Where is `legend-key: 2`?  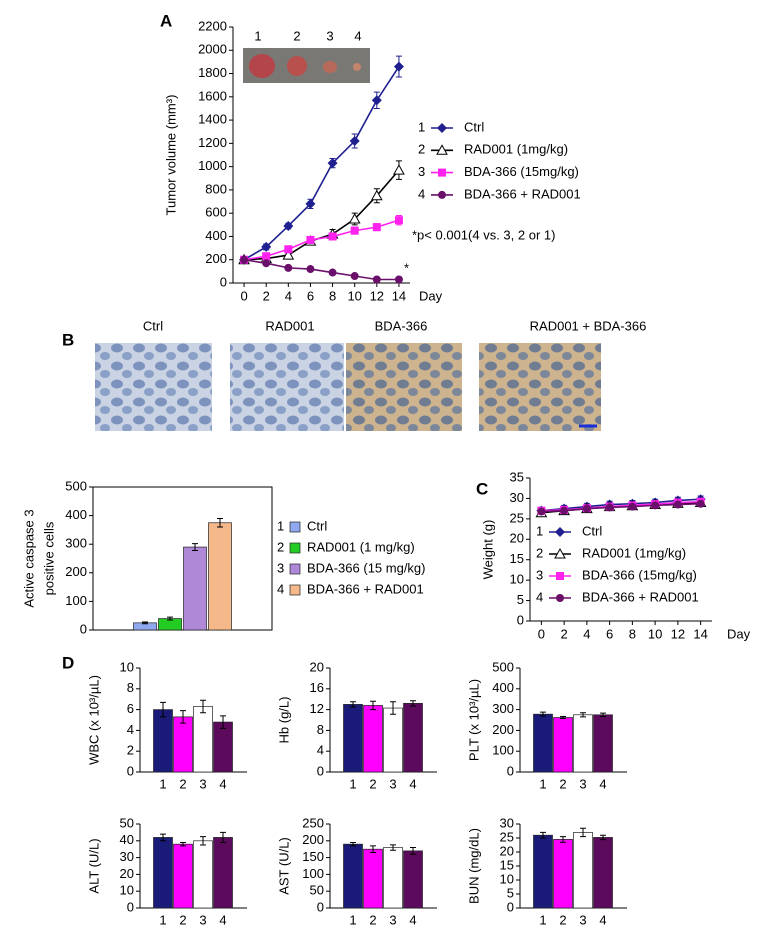 legend-key: 2 is located at coordinates (539, 552).